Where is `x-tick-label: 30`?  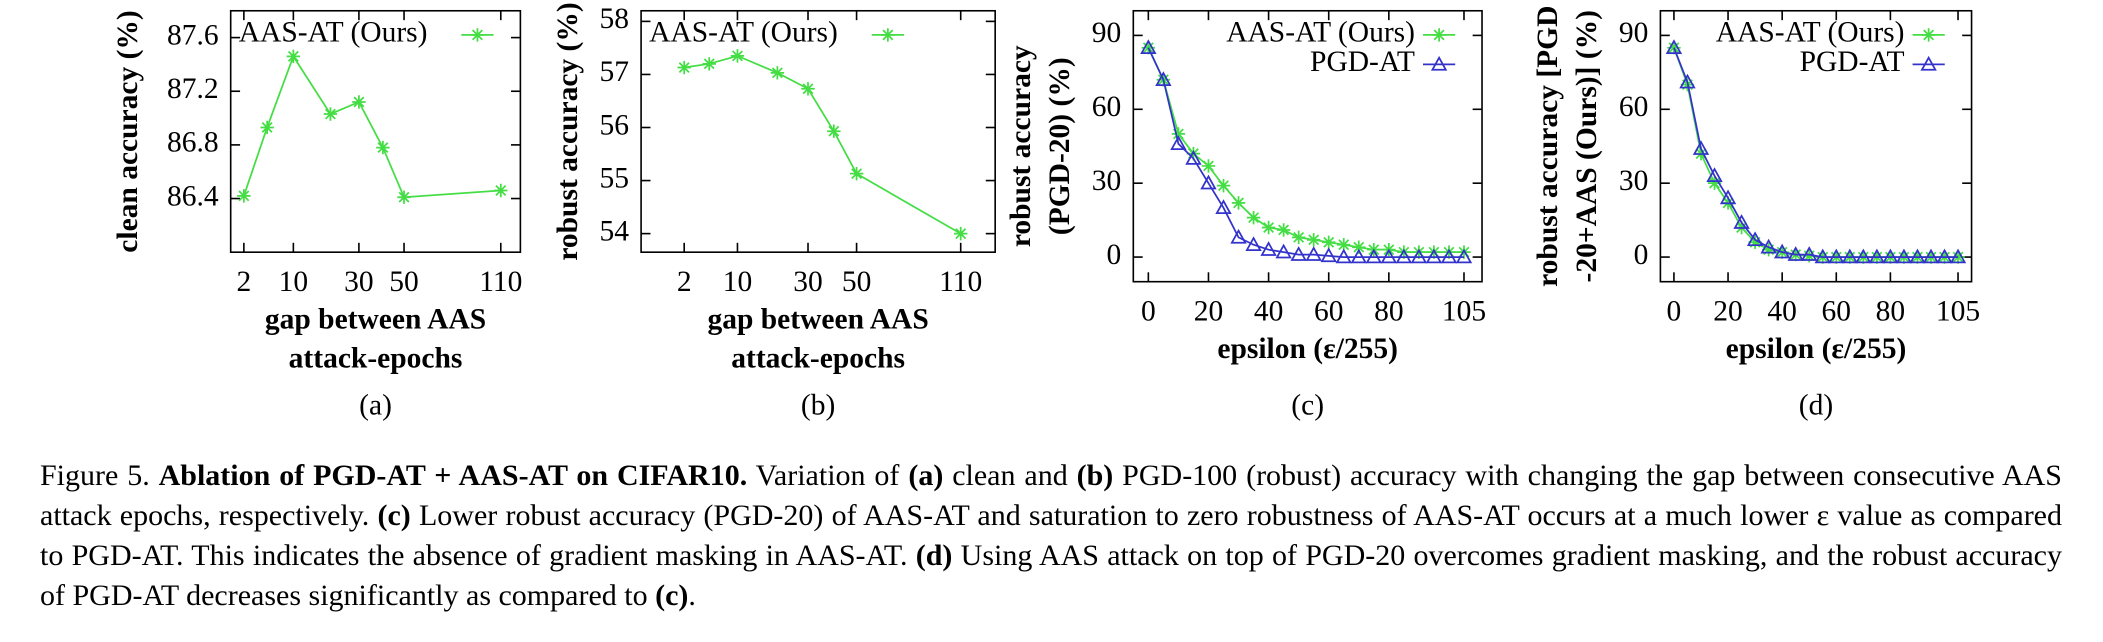 x-tick-label: 30 is located at coordinates (358, 282).